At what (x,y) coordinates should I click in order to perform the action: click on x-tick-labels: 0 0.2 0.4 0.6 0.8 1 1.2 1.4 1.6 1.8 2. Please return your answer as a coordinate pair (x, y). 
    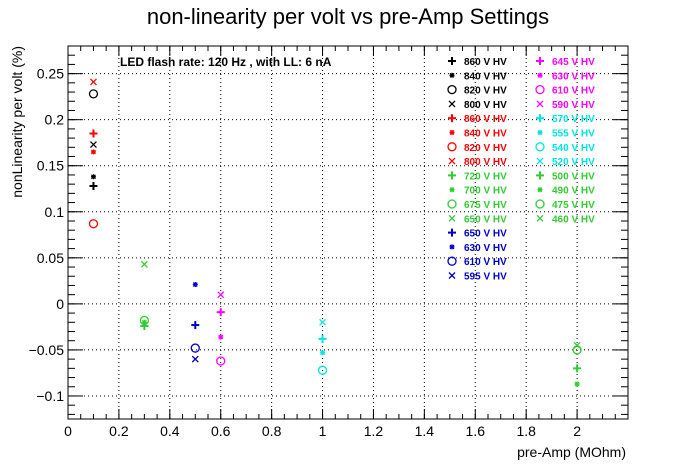
    Looking at the image, I should click on (322, 431).